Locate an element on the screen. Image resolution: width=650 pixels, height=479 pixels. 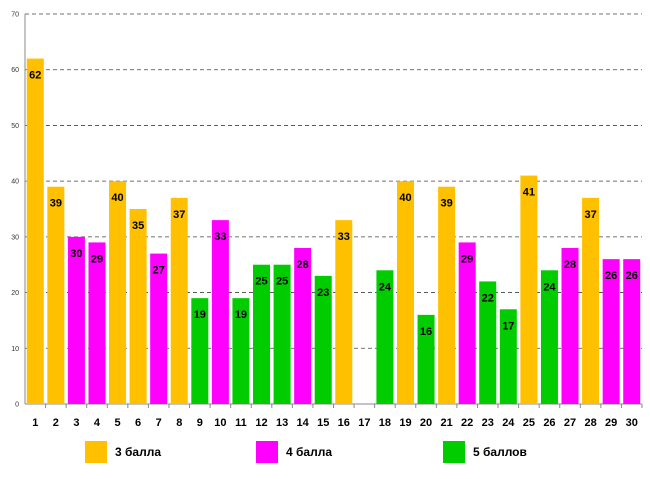
y-tick-label-60: 60 is located at coordinates (15, 70).